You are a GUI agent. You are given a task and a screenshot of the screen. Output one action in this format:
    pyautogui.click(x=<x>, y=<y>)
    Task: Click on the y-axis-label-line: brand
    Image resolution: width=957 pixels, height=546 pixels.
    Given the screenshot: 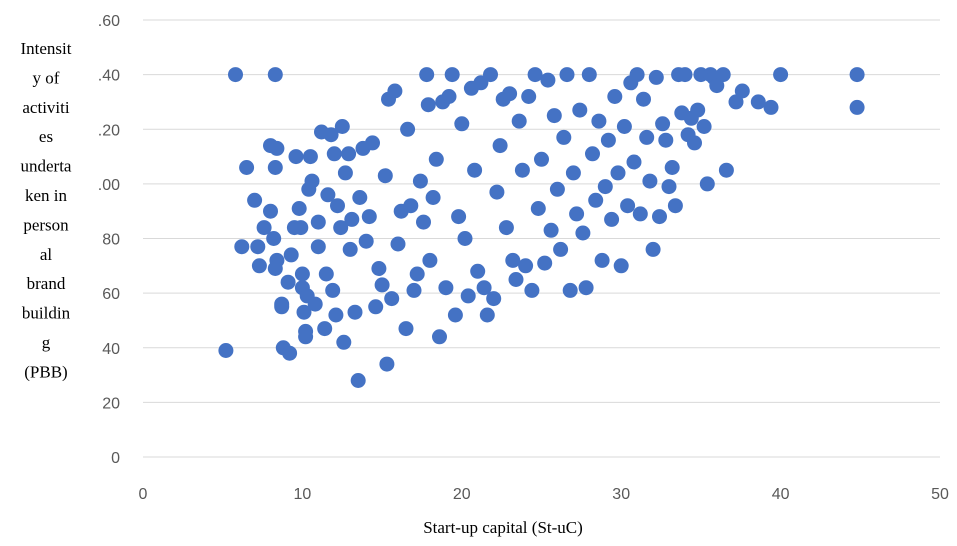 What is the action you would take?
    pyautogui.click(x=46, y=283)
    